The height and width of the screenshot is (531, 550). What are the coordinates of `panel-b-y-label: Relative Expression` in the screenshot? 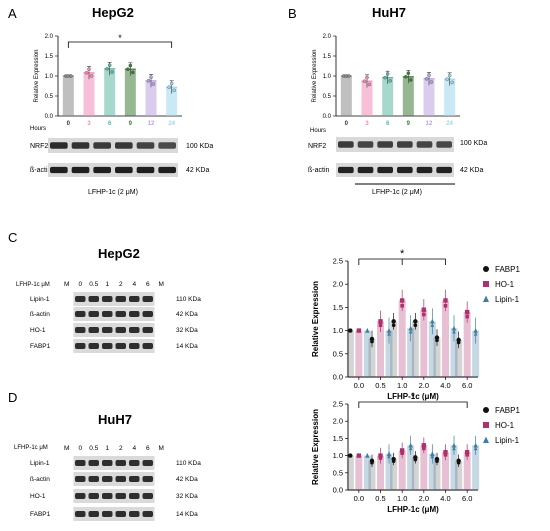 It's located at (315, 75).